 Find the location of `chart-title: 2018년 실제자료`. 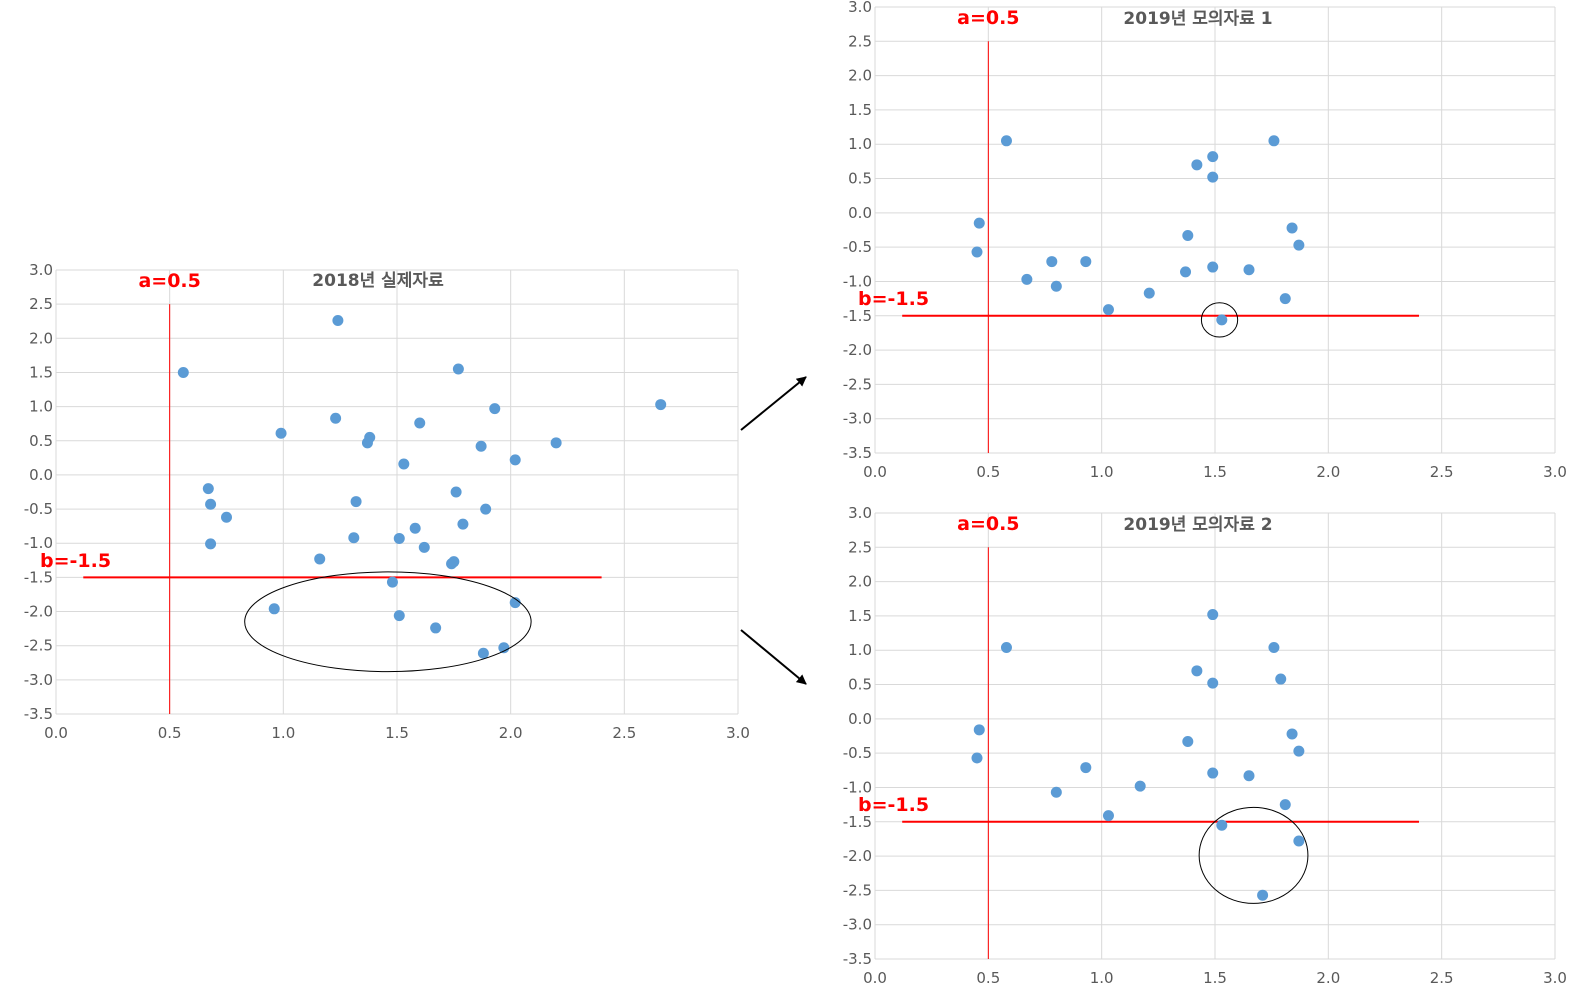

chart-title: 2018년 실제자료 is located at coordinates (378, 281).